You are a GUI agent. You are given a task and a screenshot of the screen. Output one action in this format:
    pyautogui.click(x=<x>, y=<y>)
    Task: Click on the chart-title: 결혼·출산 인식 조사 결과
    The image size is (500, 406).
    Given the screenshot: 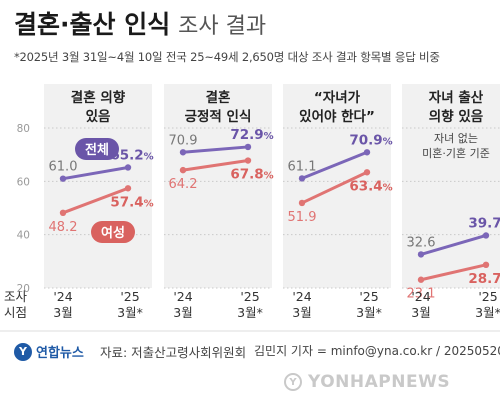 What is the action you would take?
    pyautogui.click(x=140, y=26)
    